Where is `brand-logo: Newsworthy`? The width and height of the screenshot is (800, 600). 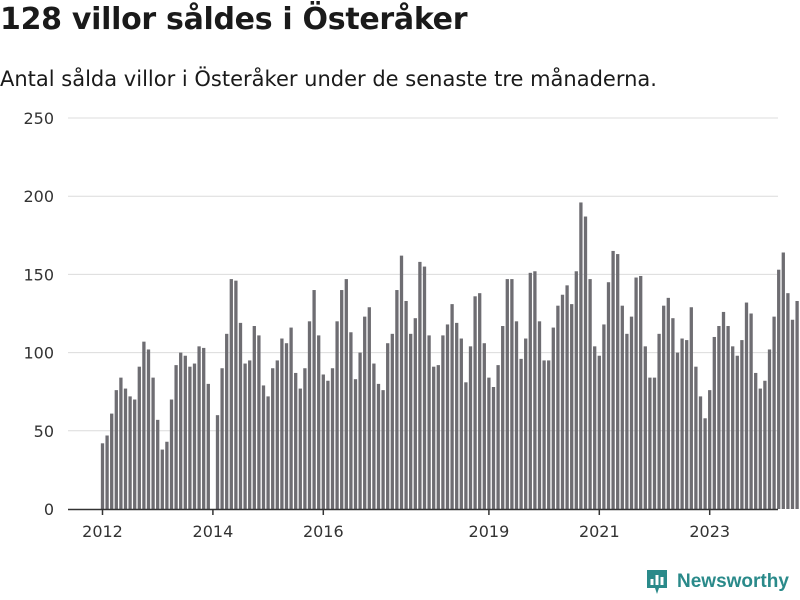 brand-logo: Newsworthy is located at coordinates (717, 582).